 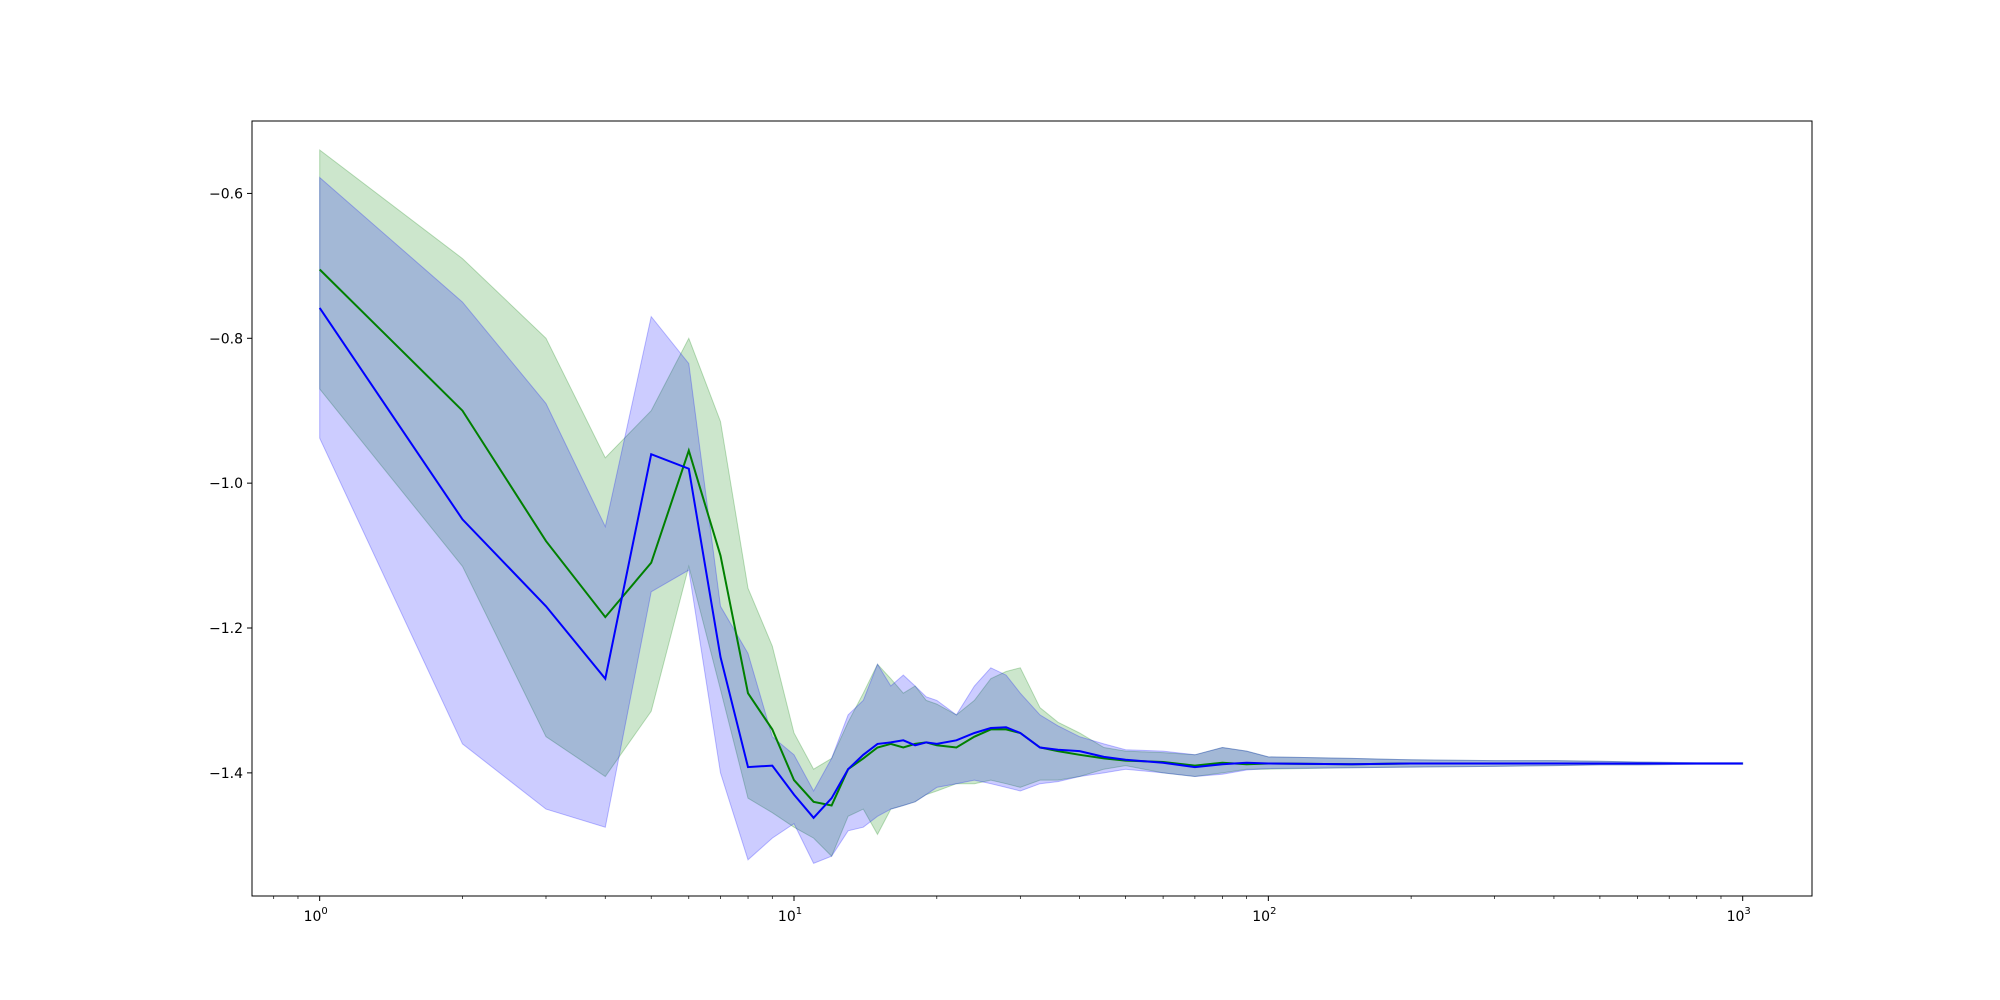 What do you see at coordinates (226, 484) in the screenshot?
I see `y-tick-label: −1.0` at bounding box center [226, 484].